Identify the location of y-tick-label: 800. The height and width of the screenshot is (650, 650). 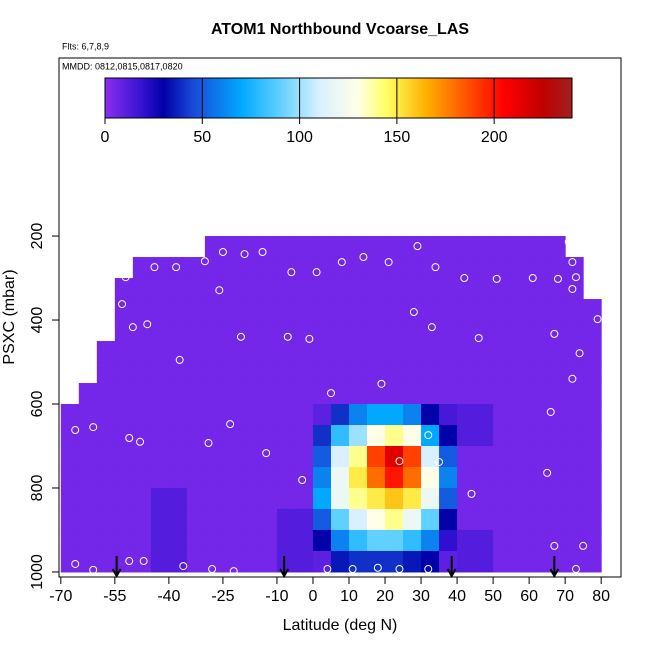
(37, 488).